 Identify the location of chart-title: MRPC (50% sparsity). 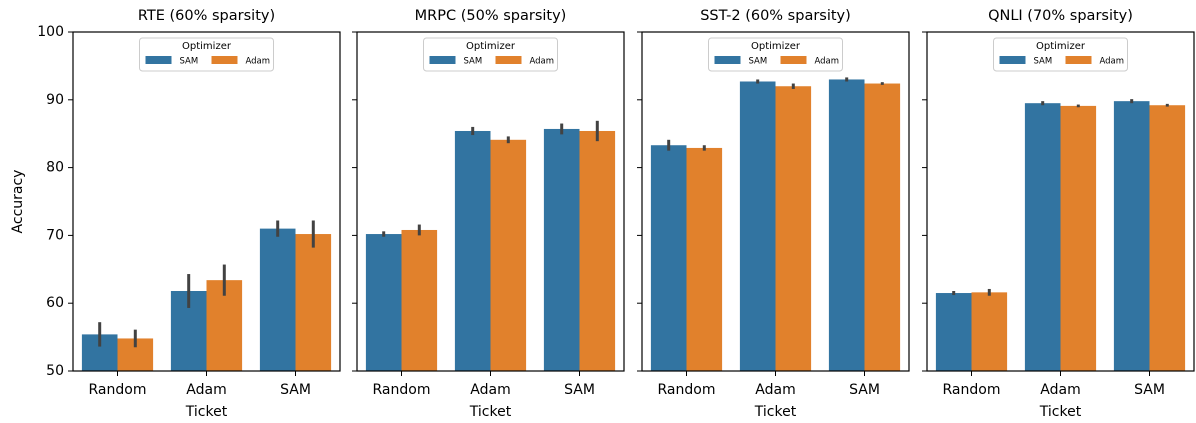
(491, 16).